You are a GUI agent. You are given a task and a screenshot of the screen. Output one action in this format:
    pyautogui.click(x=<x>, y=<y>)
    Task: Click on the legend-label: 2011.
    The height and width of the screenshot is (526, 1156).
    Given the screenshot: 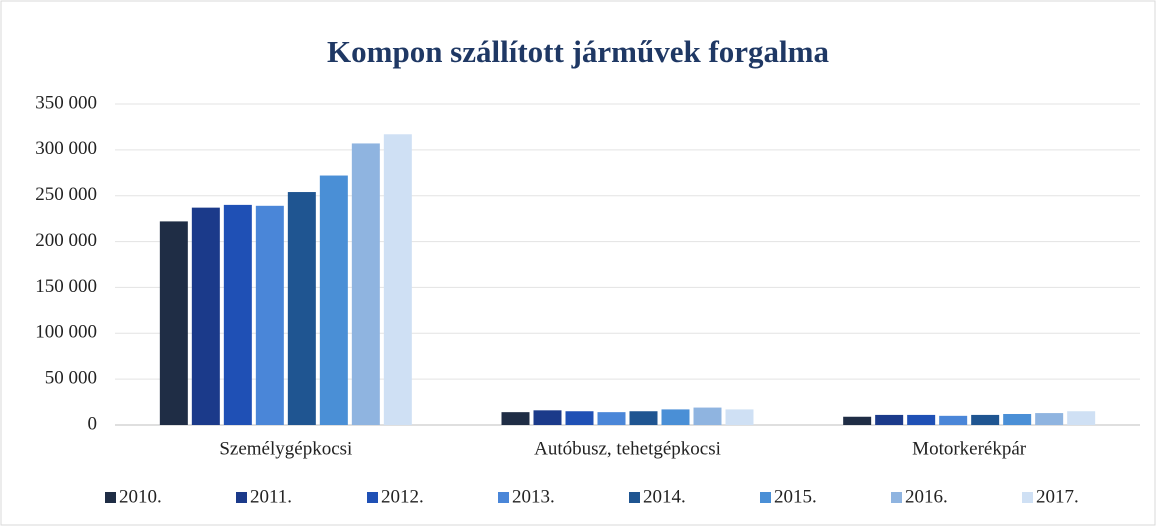 What is the action you would take?
    pyautogui.click(x=271, y=496)
    